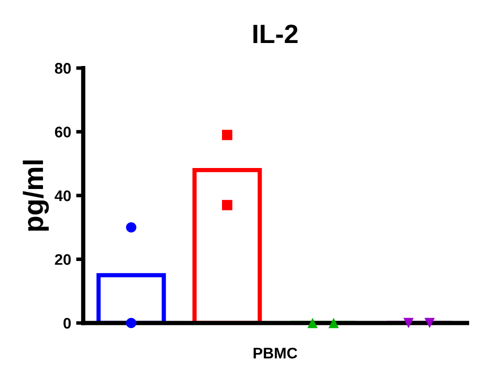  Describe the element at coordinates (275, 34) in the screenshot. I see `chart-title: IL-2` at that location.